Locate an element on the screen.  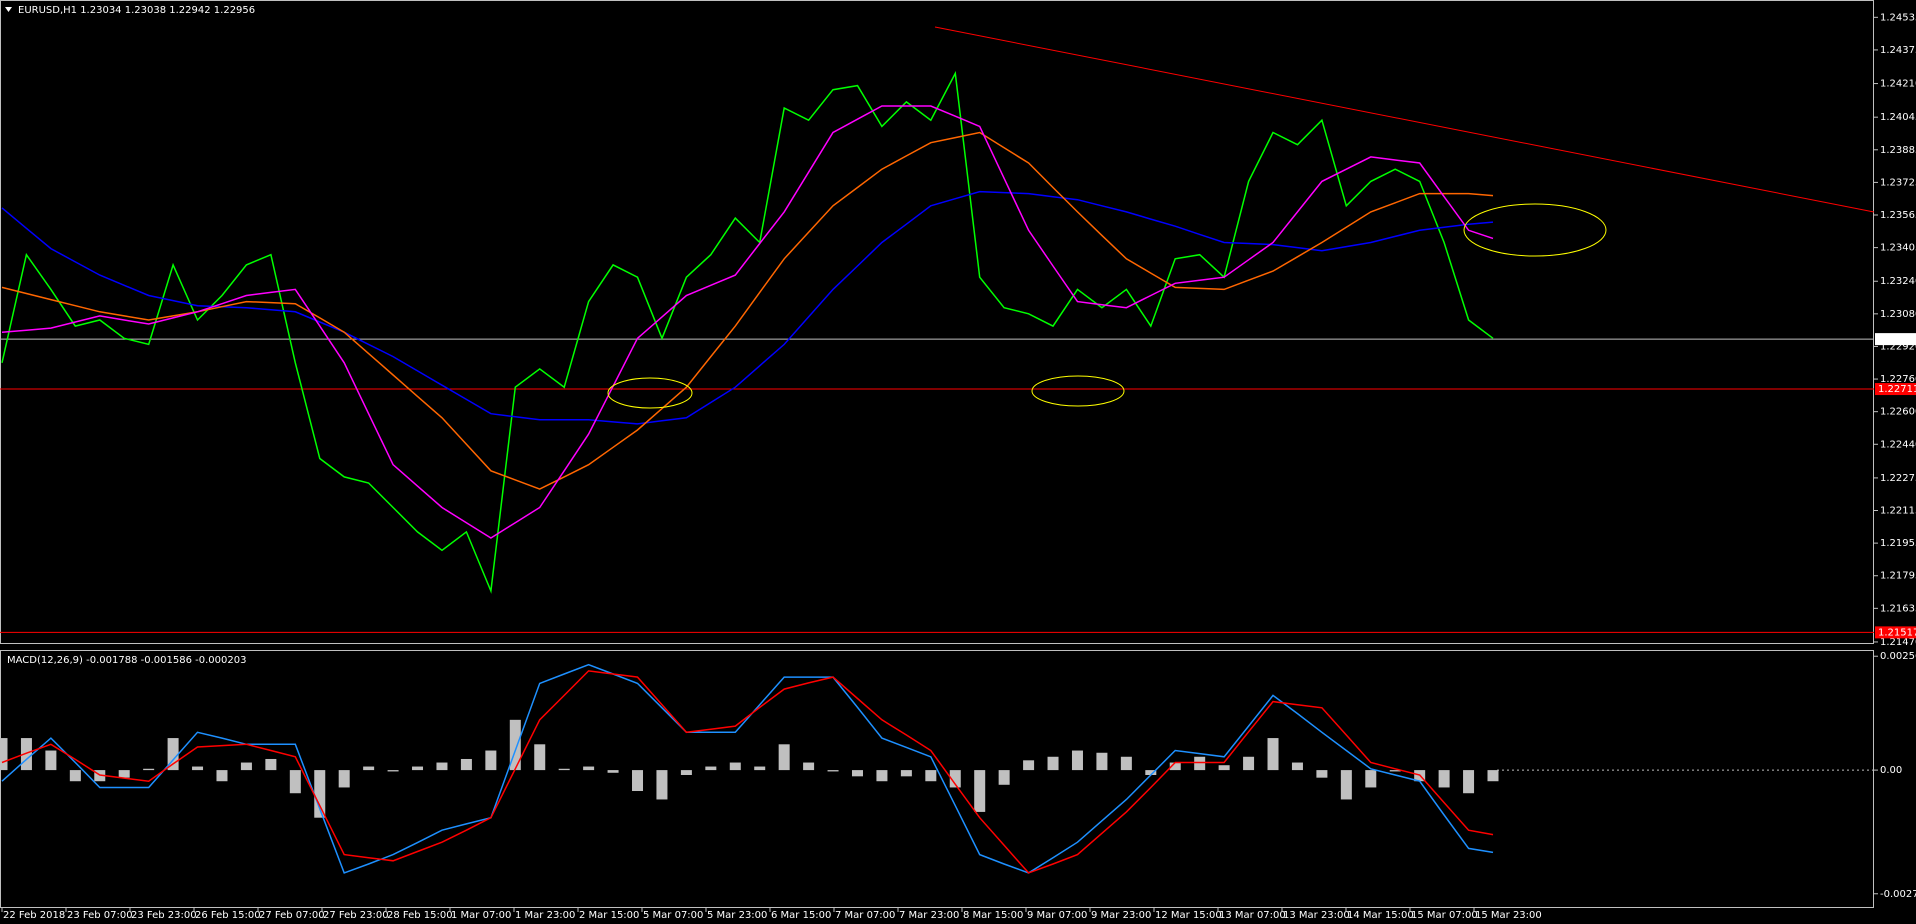
y-tick-label: 1.22275 is located at coordinates (1898, 478).